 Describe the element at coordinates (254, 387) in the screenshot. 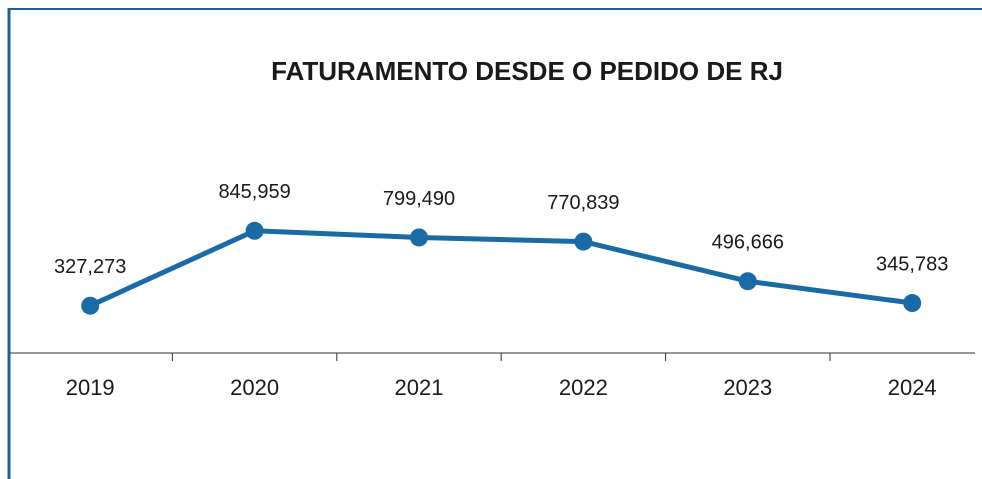

I see `x-tick-label: 2020` at that location.